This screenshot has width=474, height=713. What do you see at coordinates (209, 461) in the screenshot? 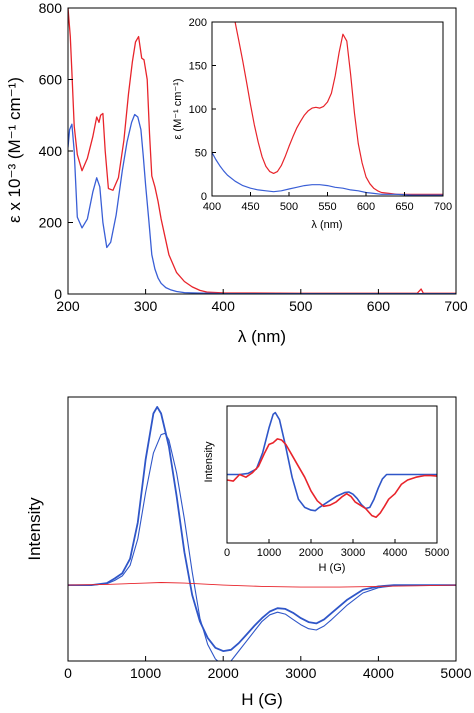
I see `epr-inset-y-axis-label: Intensity` at bounding box center [209, 461].